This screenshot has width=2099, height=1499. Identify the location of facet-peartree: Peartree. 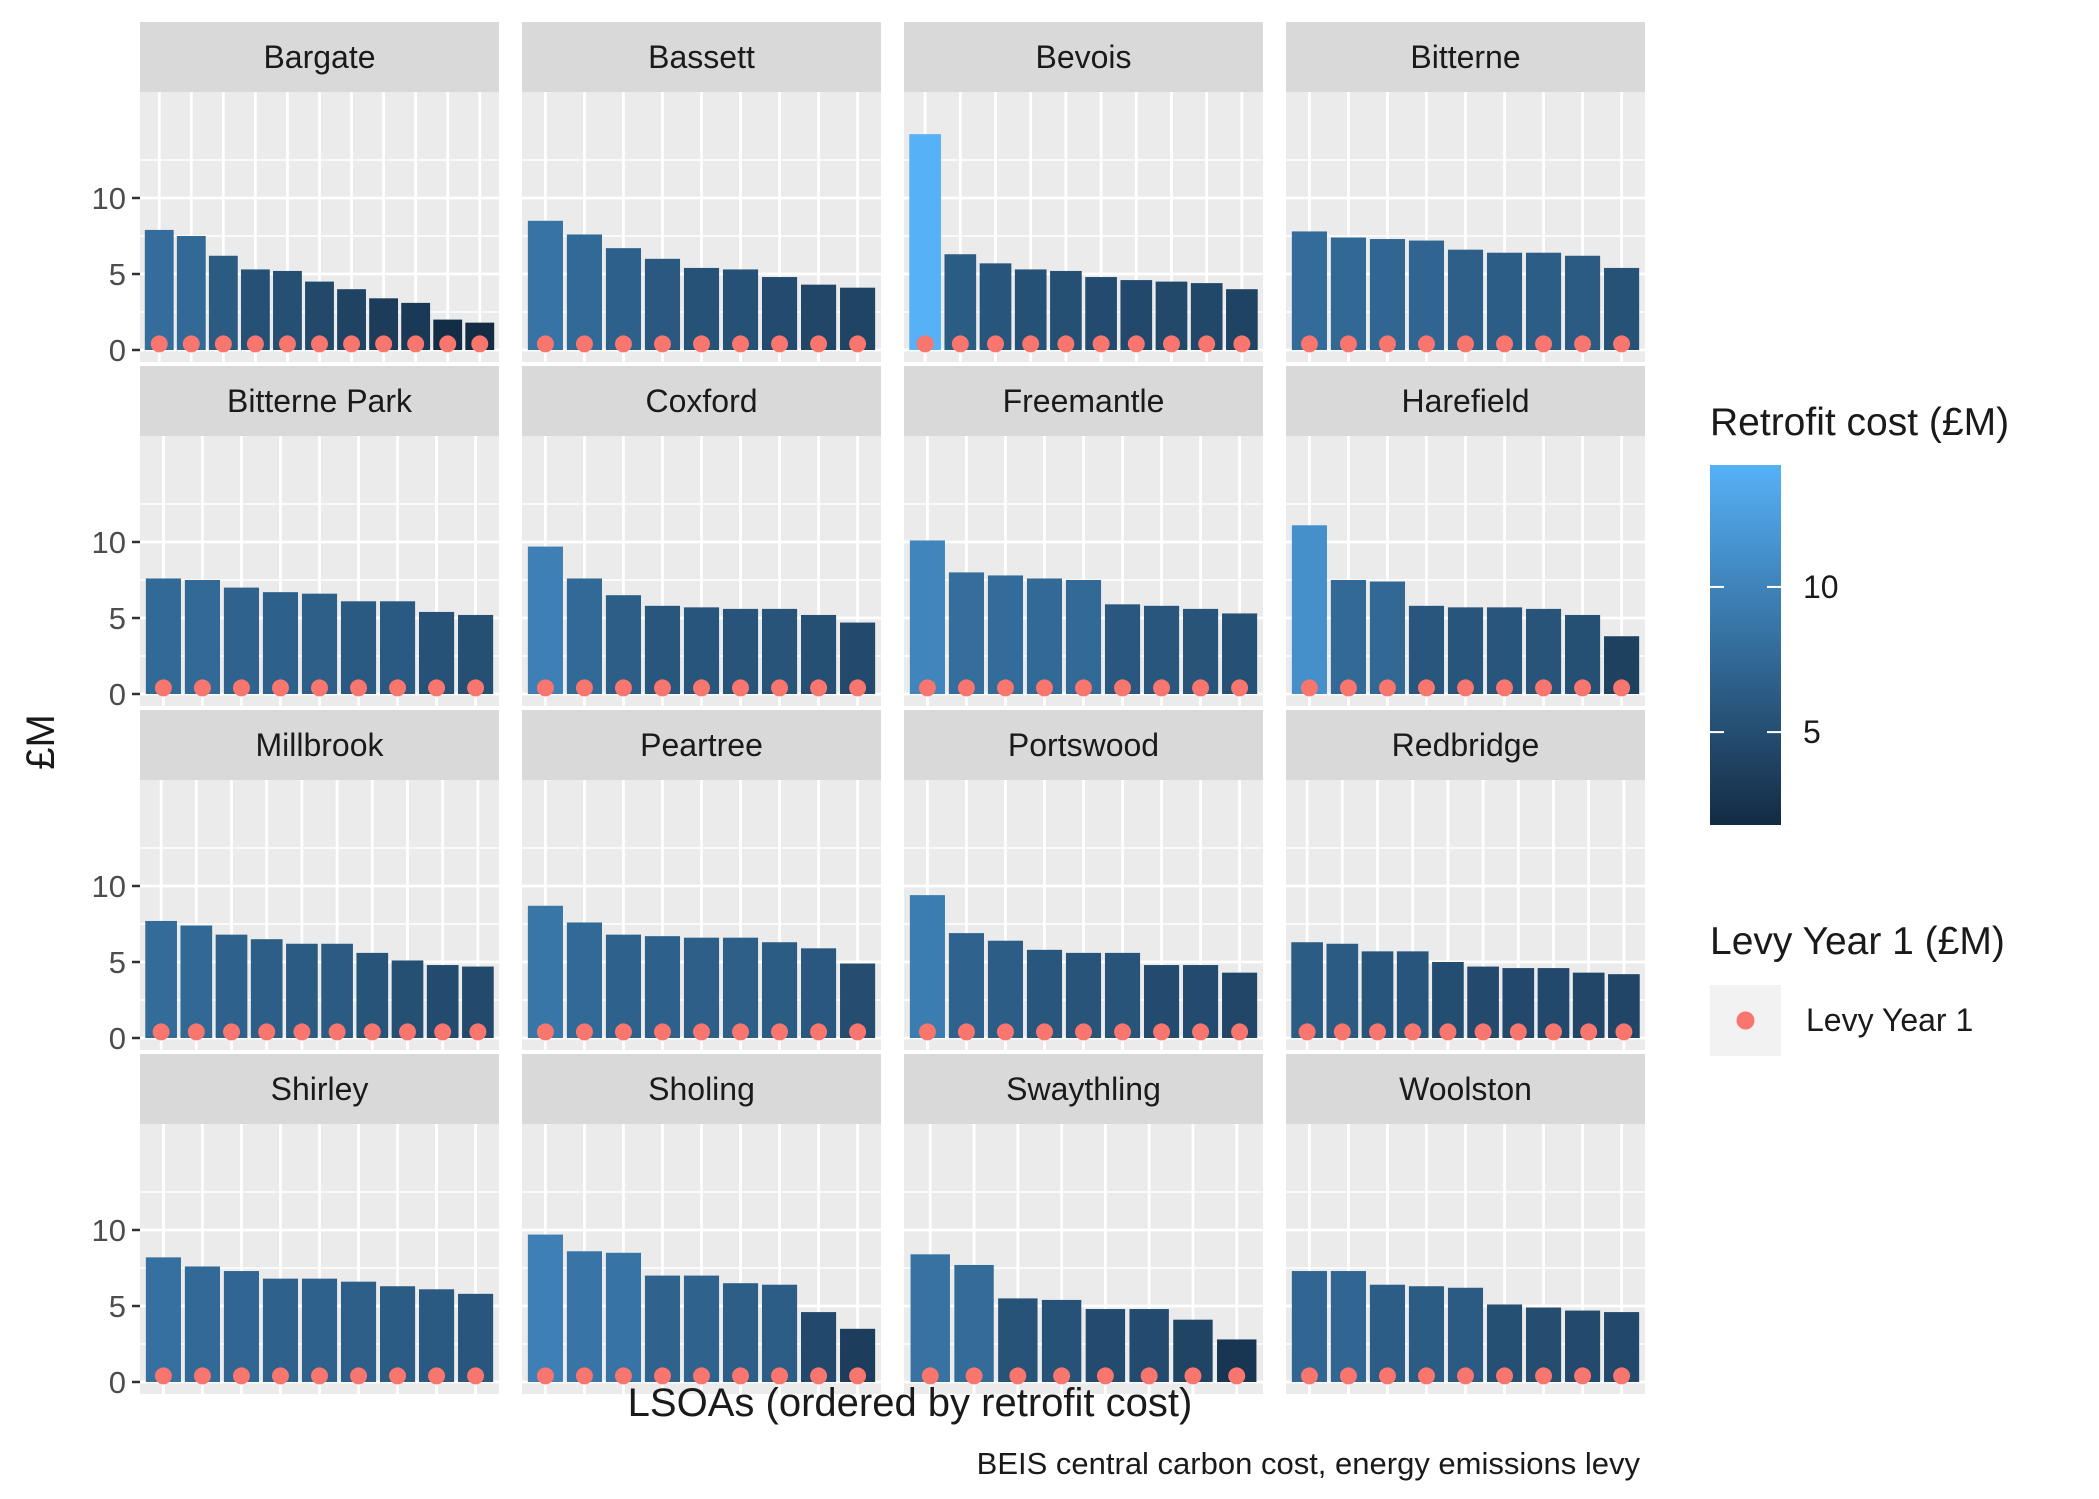
(701, 880).